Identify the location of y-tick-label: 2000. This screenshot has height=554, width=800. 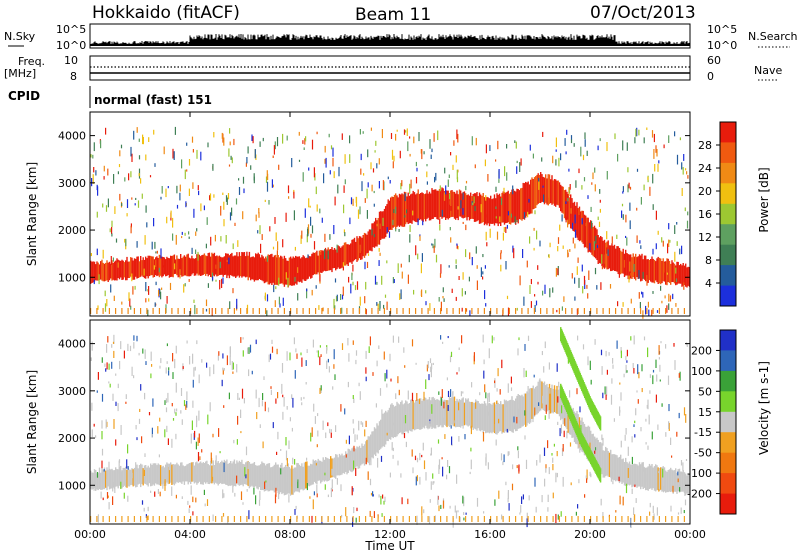
(72, 438).